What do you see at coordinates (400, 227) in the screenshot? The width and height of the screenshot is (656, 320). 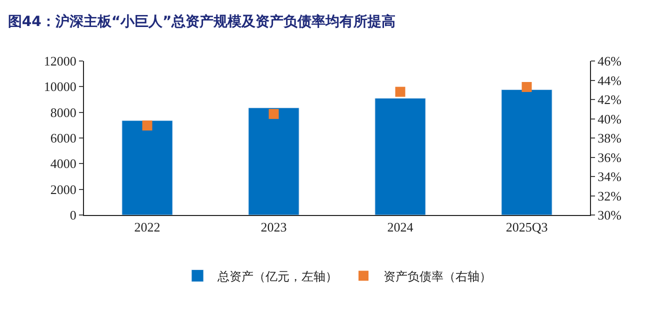 I see `x-tick-label: 2024` at bounding box center [400, 227].